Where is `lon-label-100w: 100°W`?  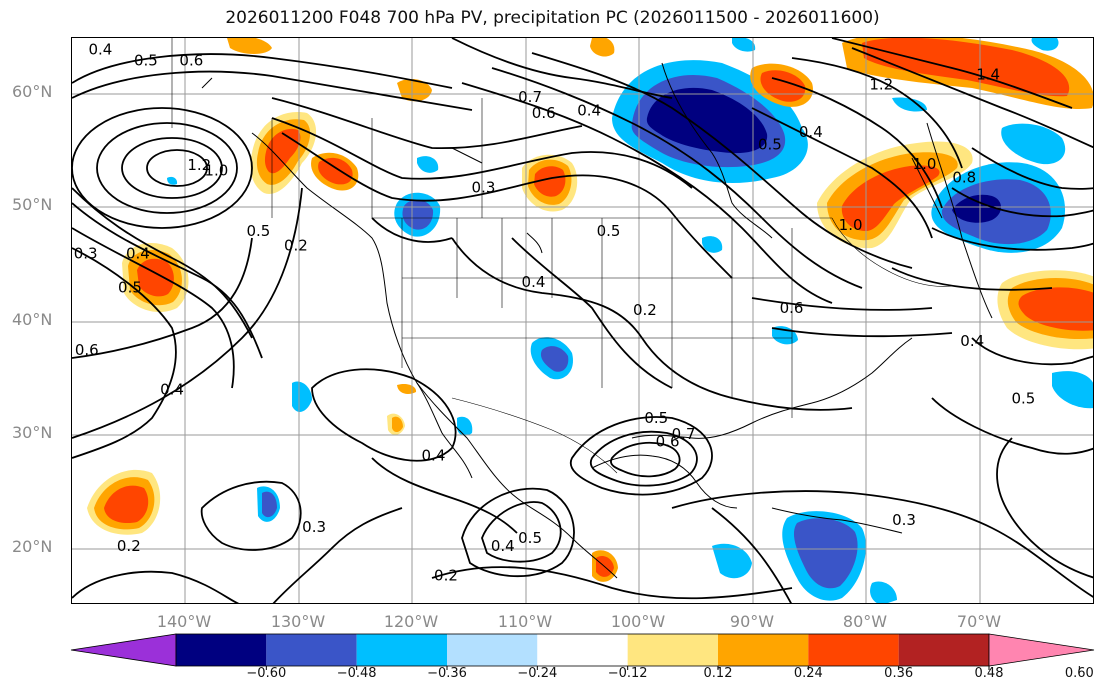
lon-label-100w: 100°W is located at coordinates (638, 621).